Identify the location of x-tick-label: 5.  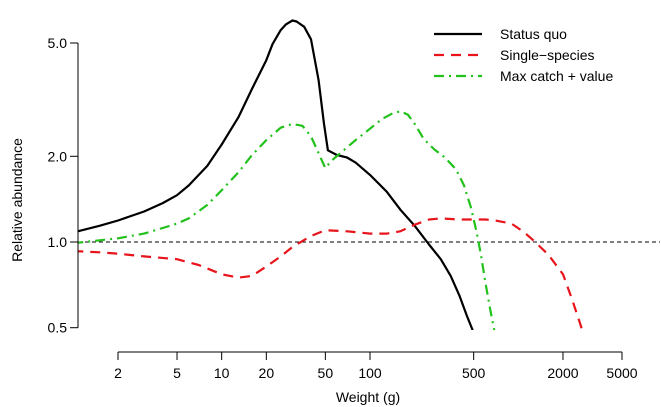
(177, 373).